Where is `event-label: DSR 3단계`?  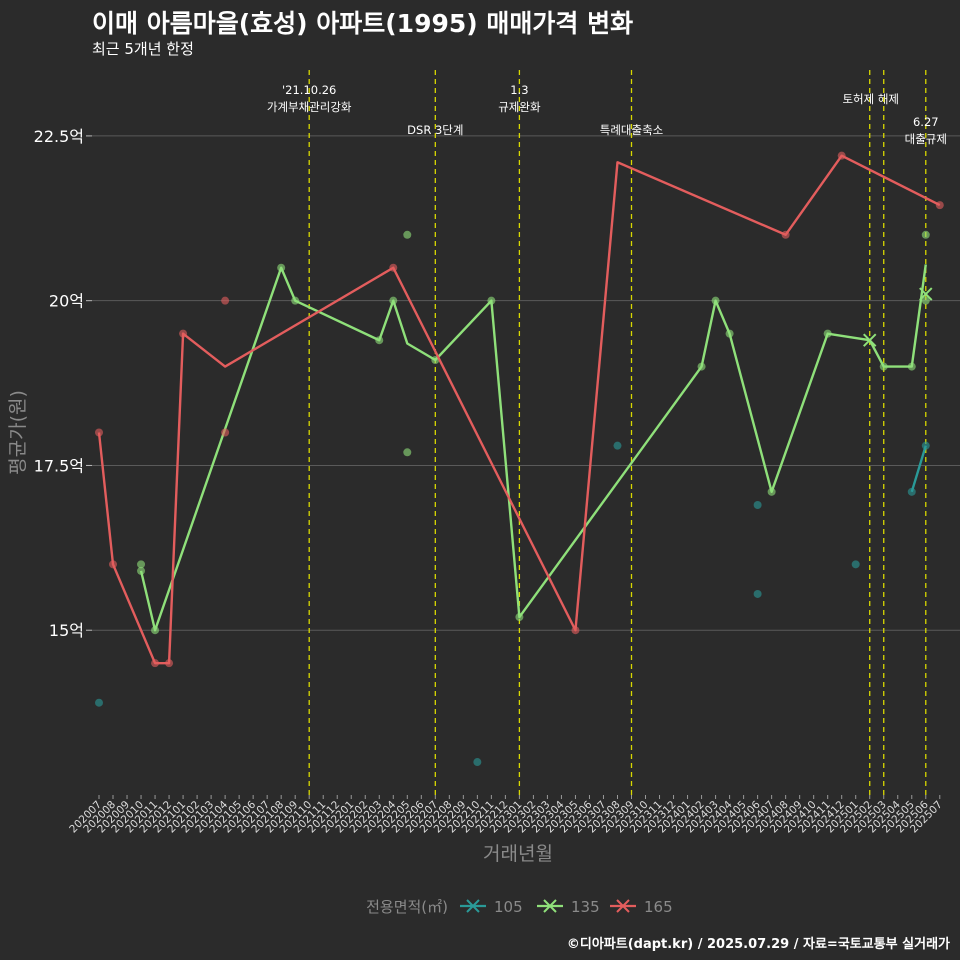
event-label: DSR 3단계 is located at coordinates (435, 130).